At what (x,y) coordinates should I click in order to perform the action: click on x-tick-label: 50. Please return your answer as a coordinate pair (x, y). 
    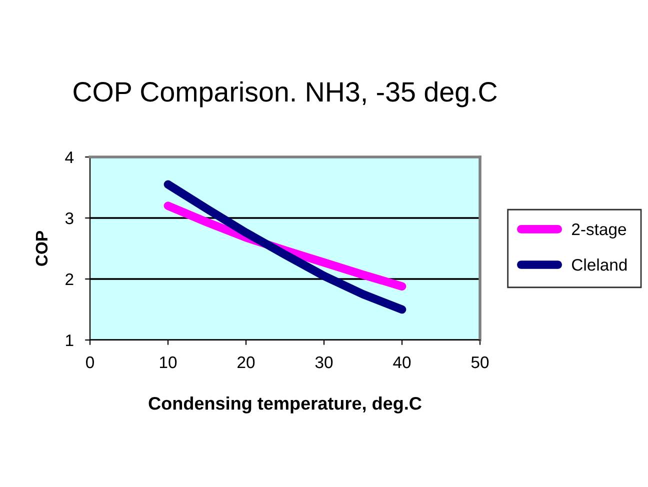
    Looking at the image, I should click on (480, 362).